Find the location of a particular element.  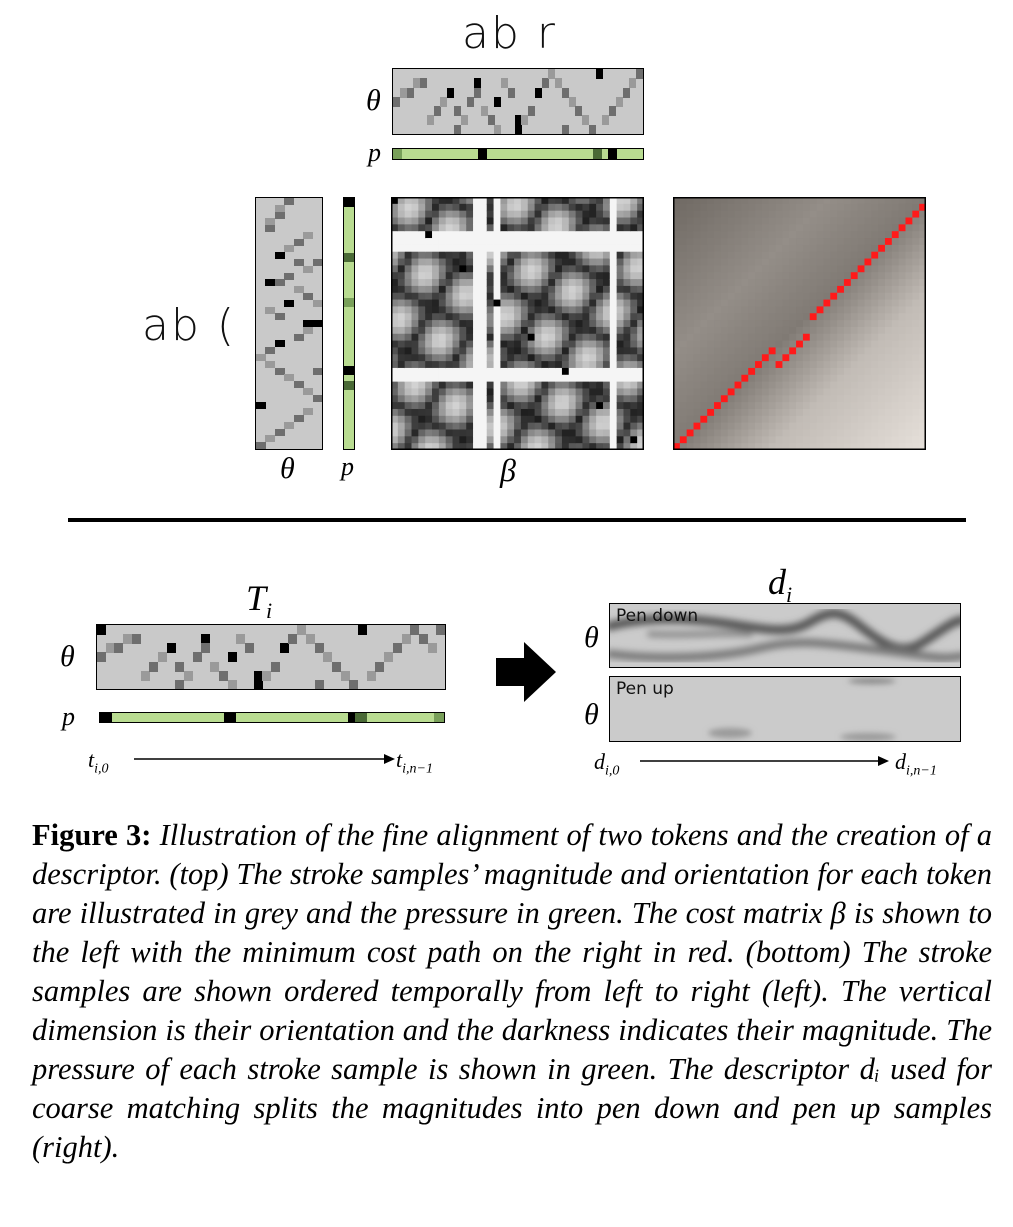

cost-matrix-border is located at coordinates (517, 323).